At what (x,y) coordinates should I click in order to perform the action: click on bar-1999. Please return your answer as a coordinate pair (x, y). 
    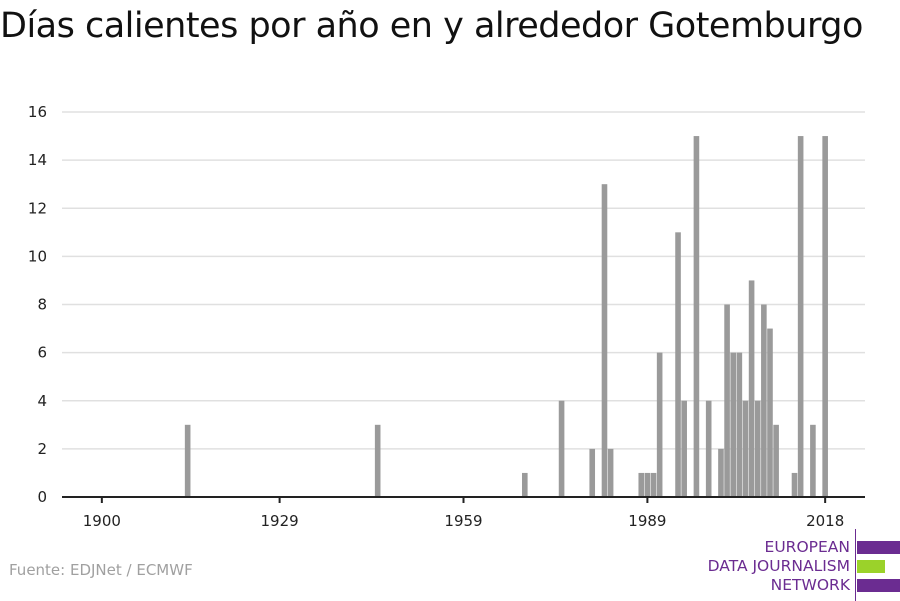
    Looking at the image, I should click on (708, 448).